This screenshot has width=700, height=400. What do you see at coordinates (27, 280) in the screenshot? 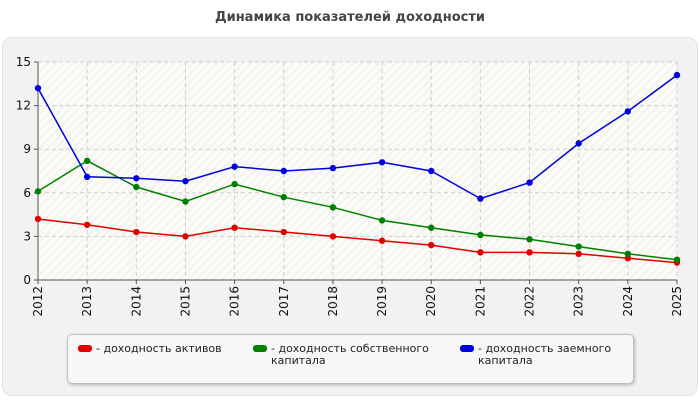
I see `y-tick-label: 0` at bounding box center [27, 280].